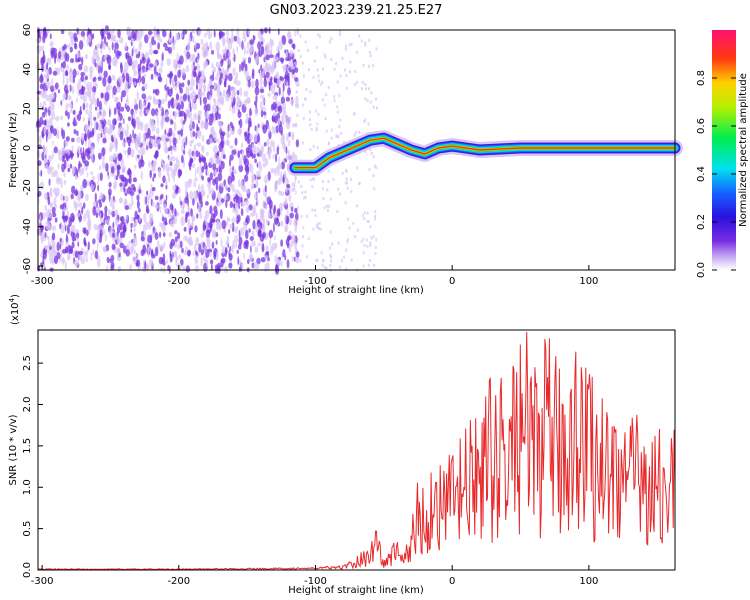 Image resolution: width=750 pixels, height=600 pixels. What do you see at coordinates (42, 281) in the screenshot?
I see `x-tick-label: -300` at bounding box center [42, 281].